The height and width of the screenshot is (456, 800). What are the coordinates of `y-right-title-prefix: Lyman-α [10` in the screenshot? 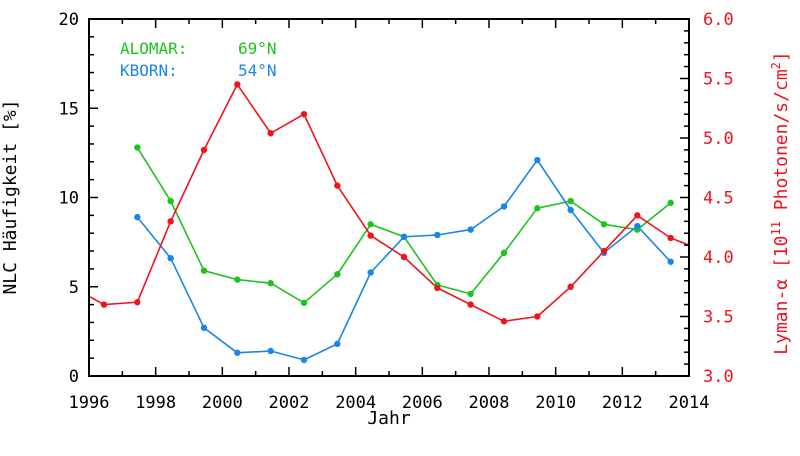 It's located at (781, 295).